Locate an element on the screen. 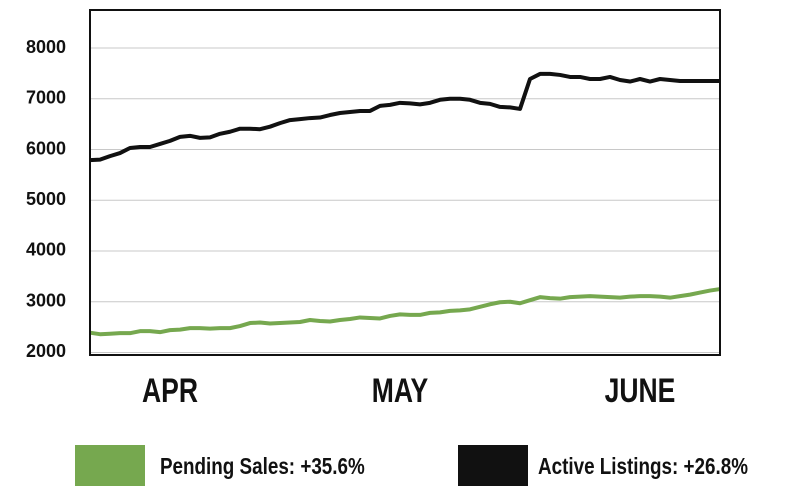 The image size is (806, 486). y-tick-label: 2000 is located at coordinates (46, 351).